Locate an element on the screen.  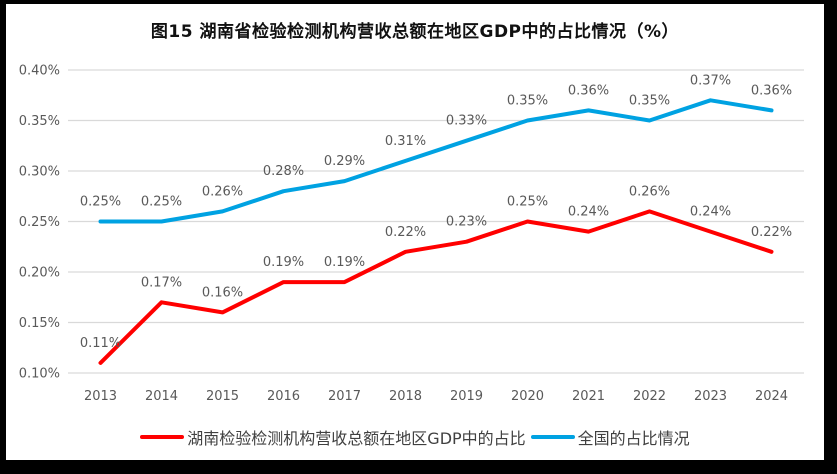
legend-label-national: 全国的占比情况 is located at coordinates (633, 438).